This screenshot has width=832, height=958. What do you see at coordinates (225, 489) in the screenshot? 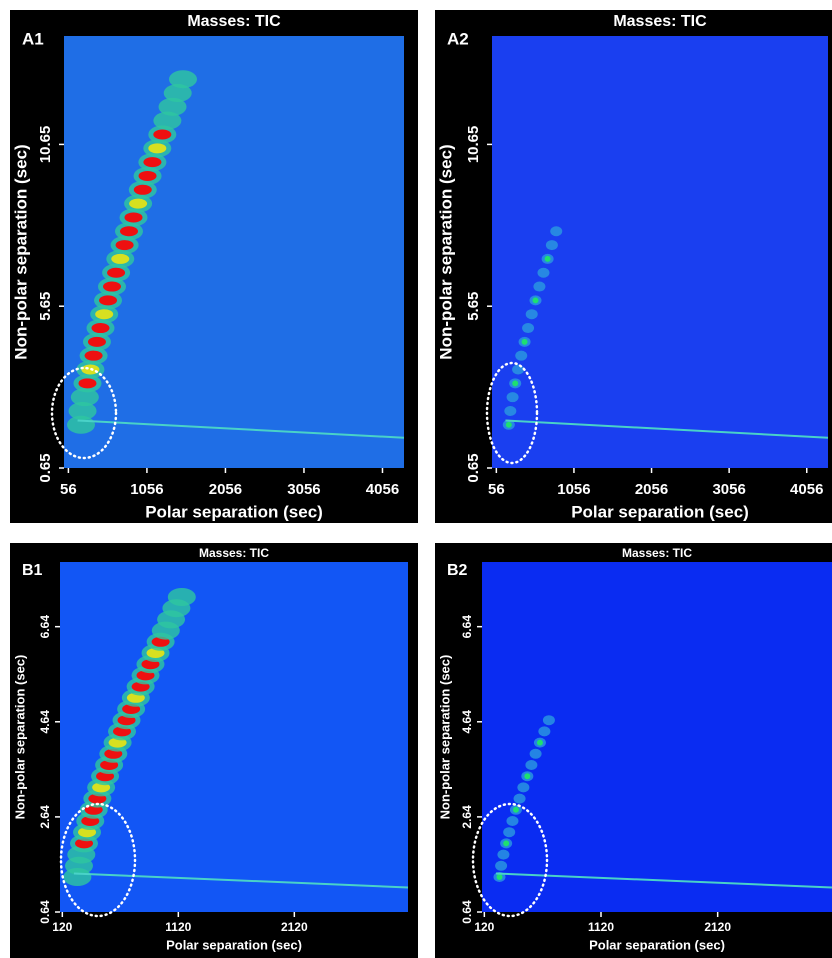
I see `x-tick-label: 2056` at bounding box center [225, 489].